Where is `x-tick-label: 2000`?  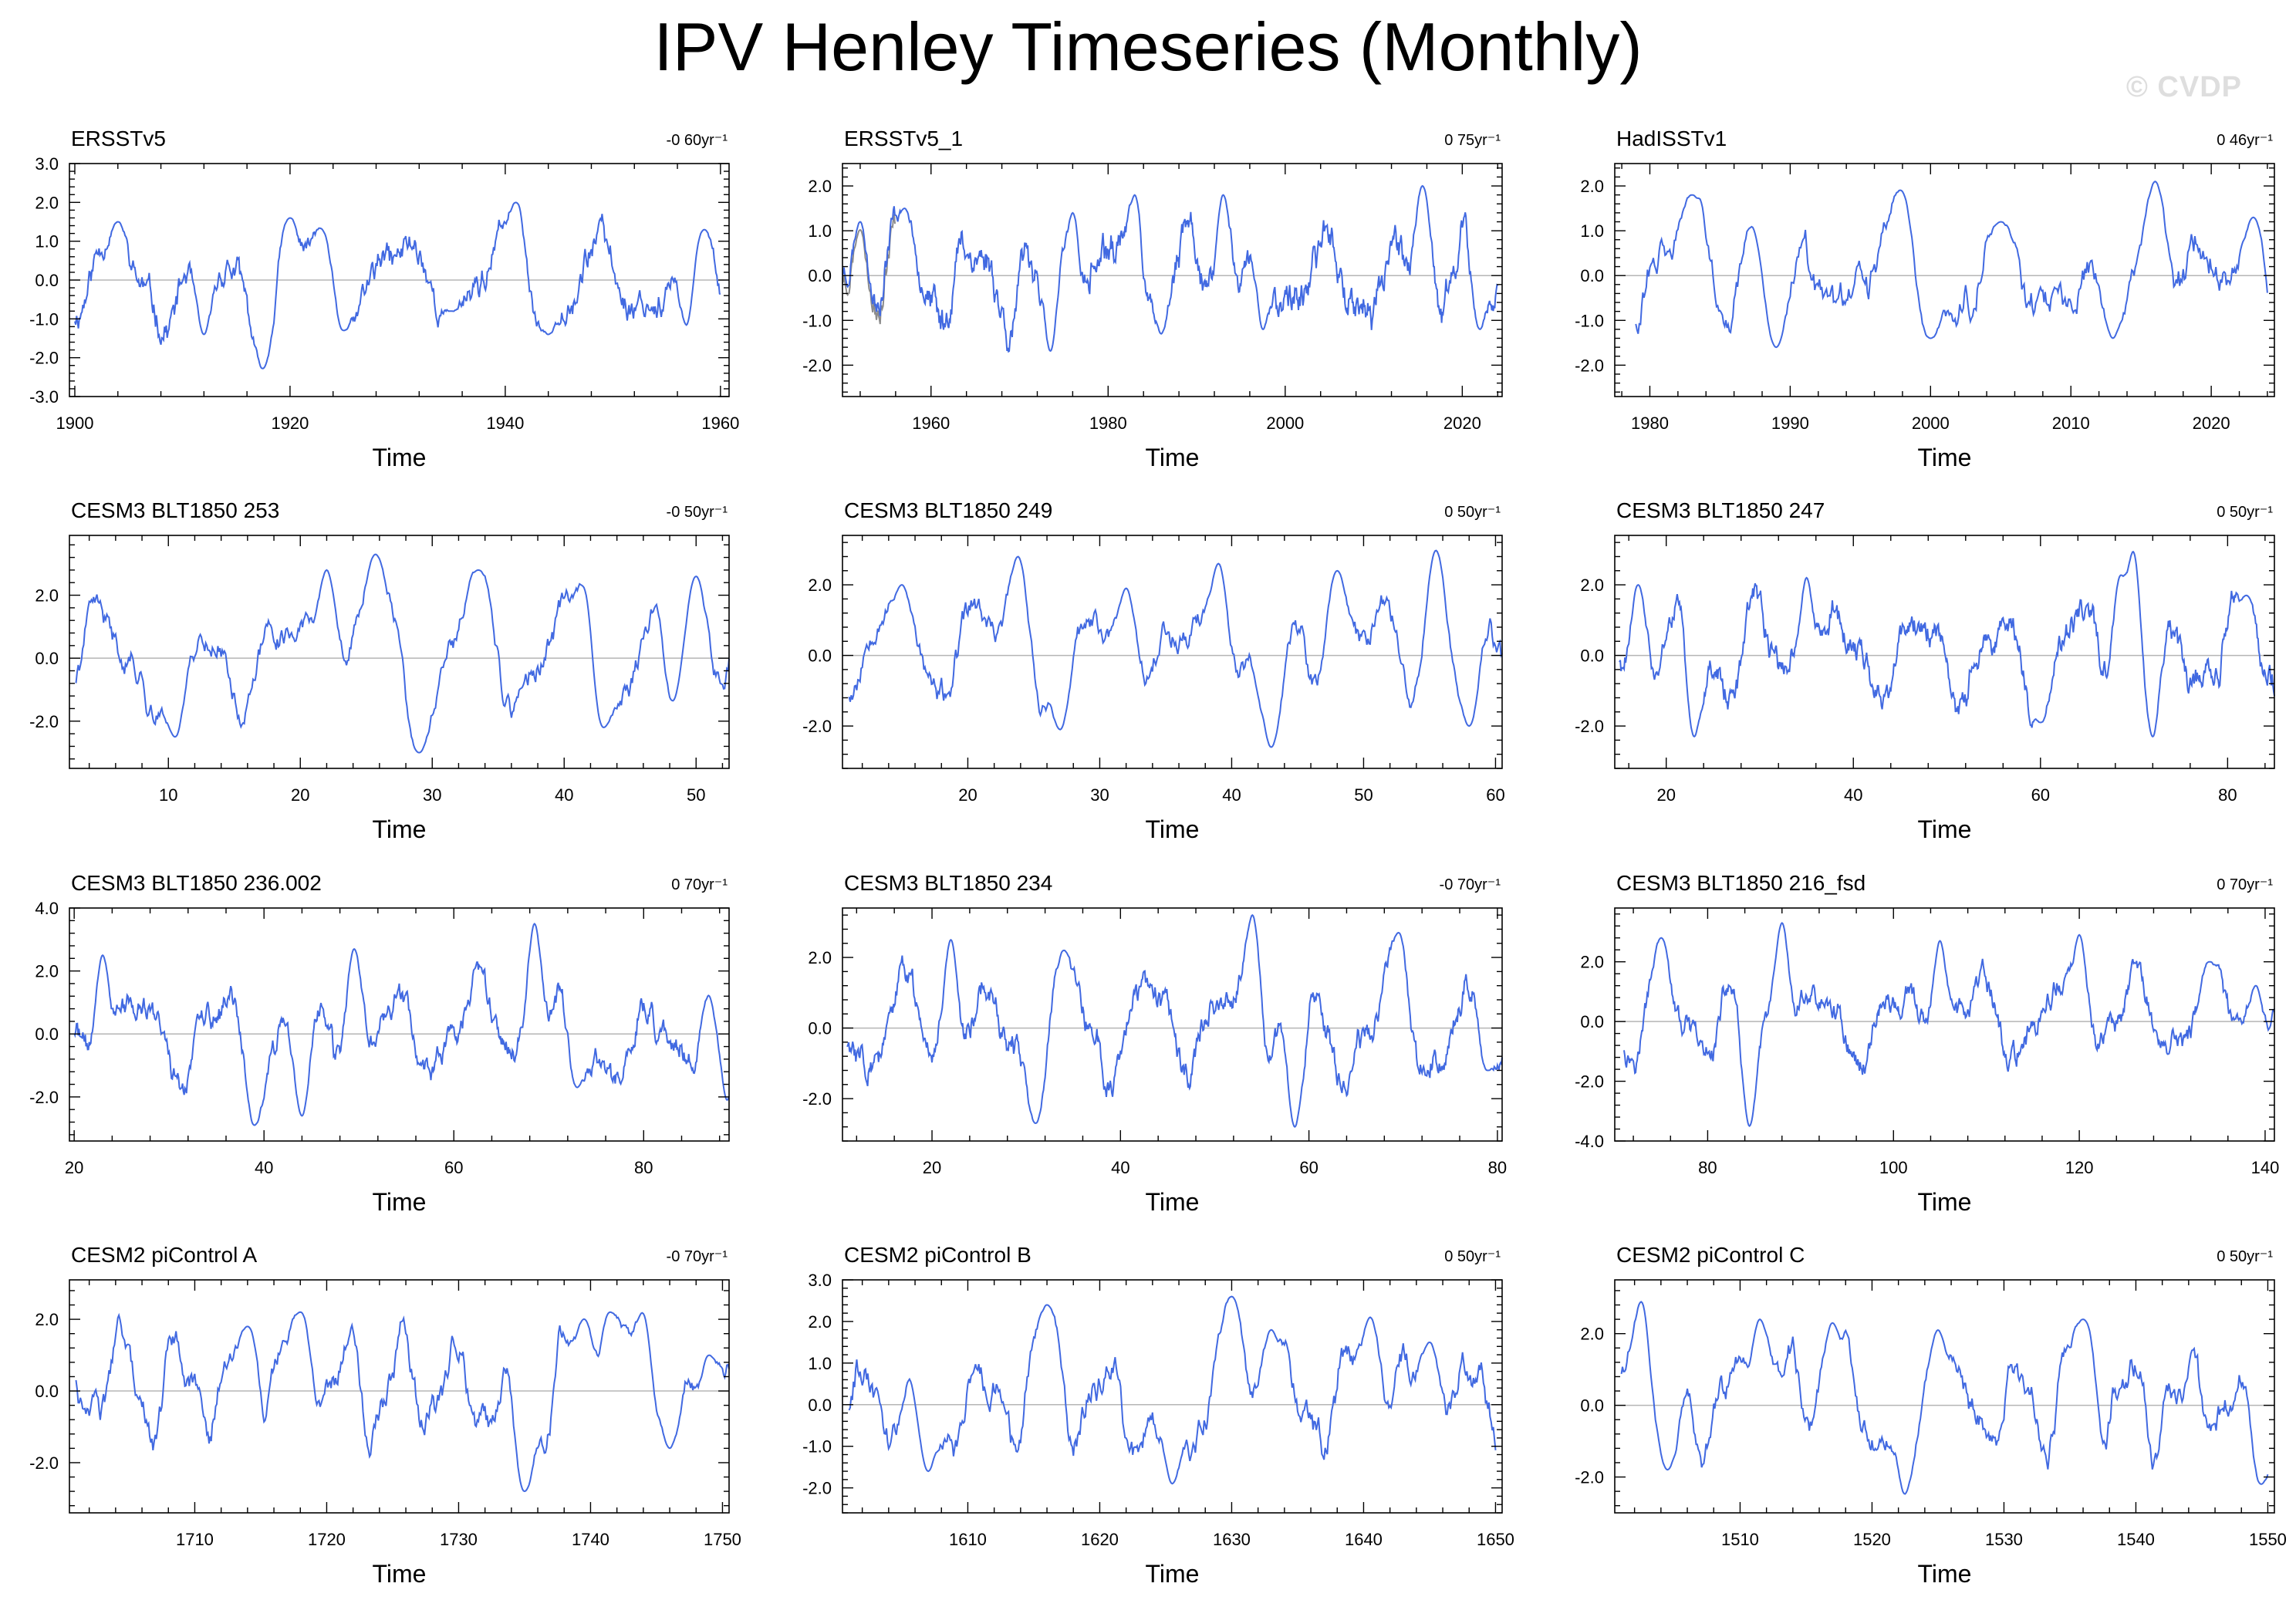 x-tick-label: 2000 is located at coordinates (1931, 423).